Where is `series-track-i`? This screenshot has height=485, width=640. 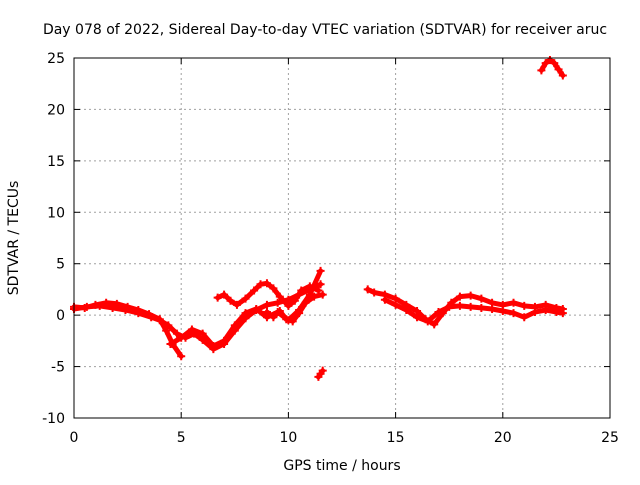 series-track-i is located at coordinates (552, 68).